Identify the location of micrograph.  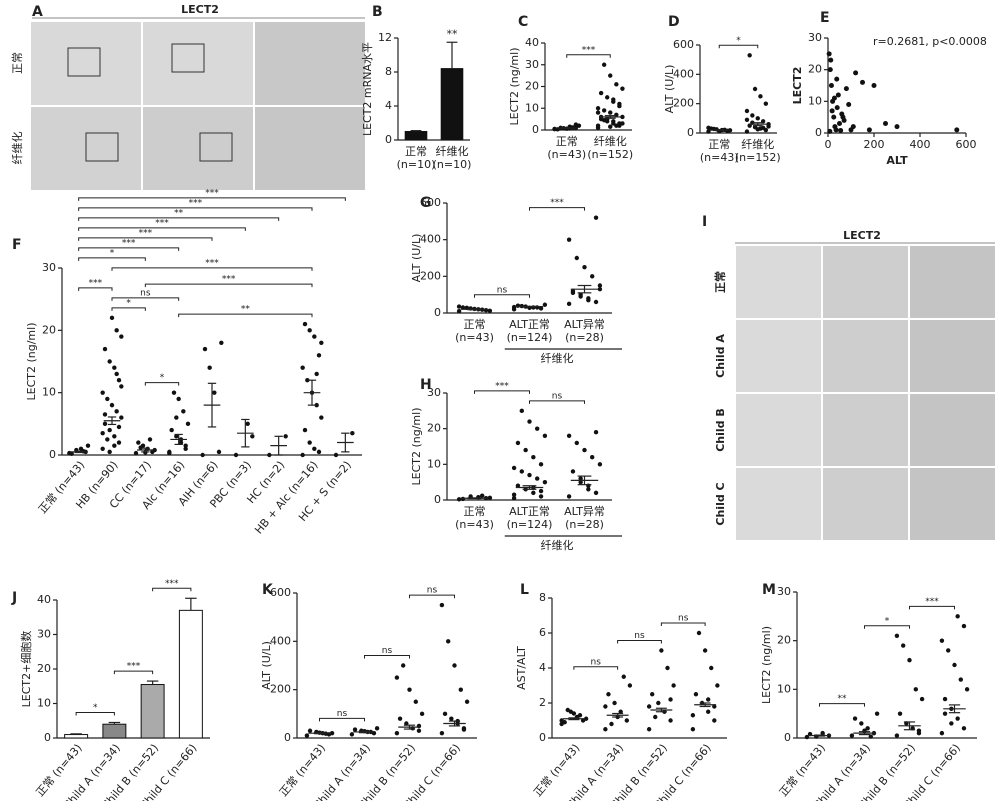
(865, 356).